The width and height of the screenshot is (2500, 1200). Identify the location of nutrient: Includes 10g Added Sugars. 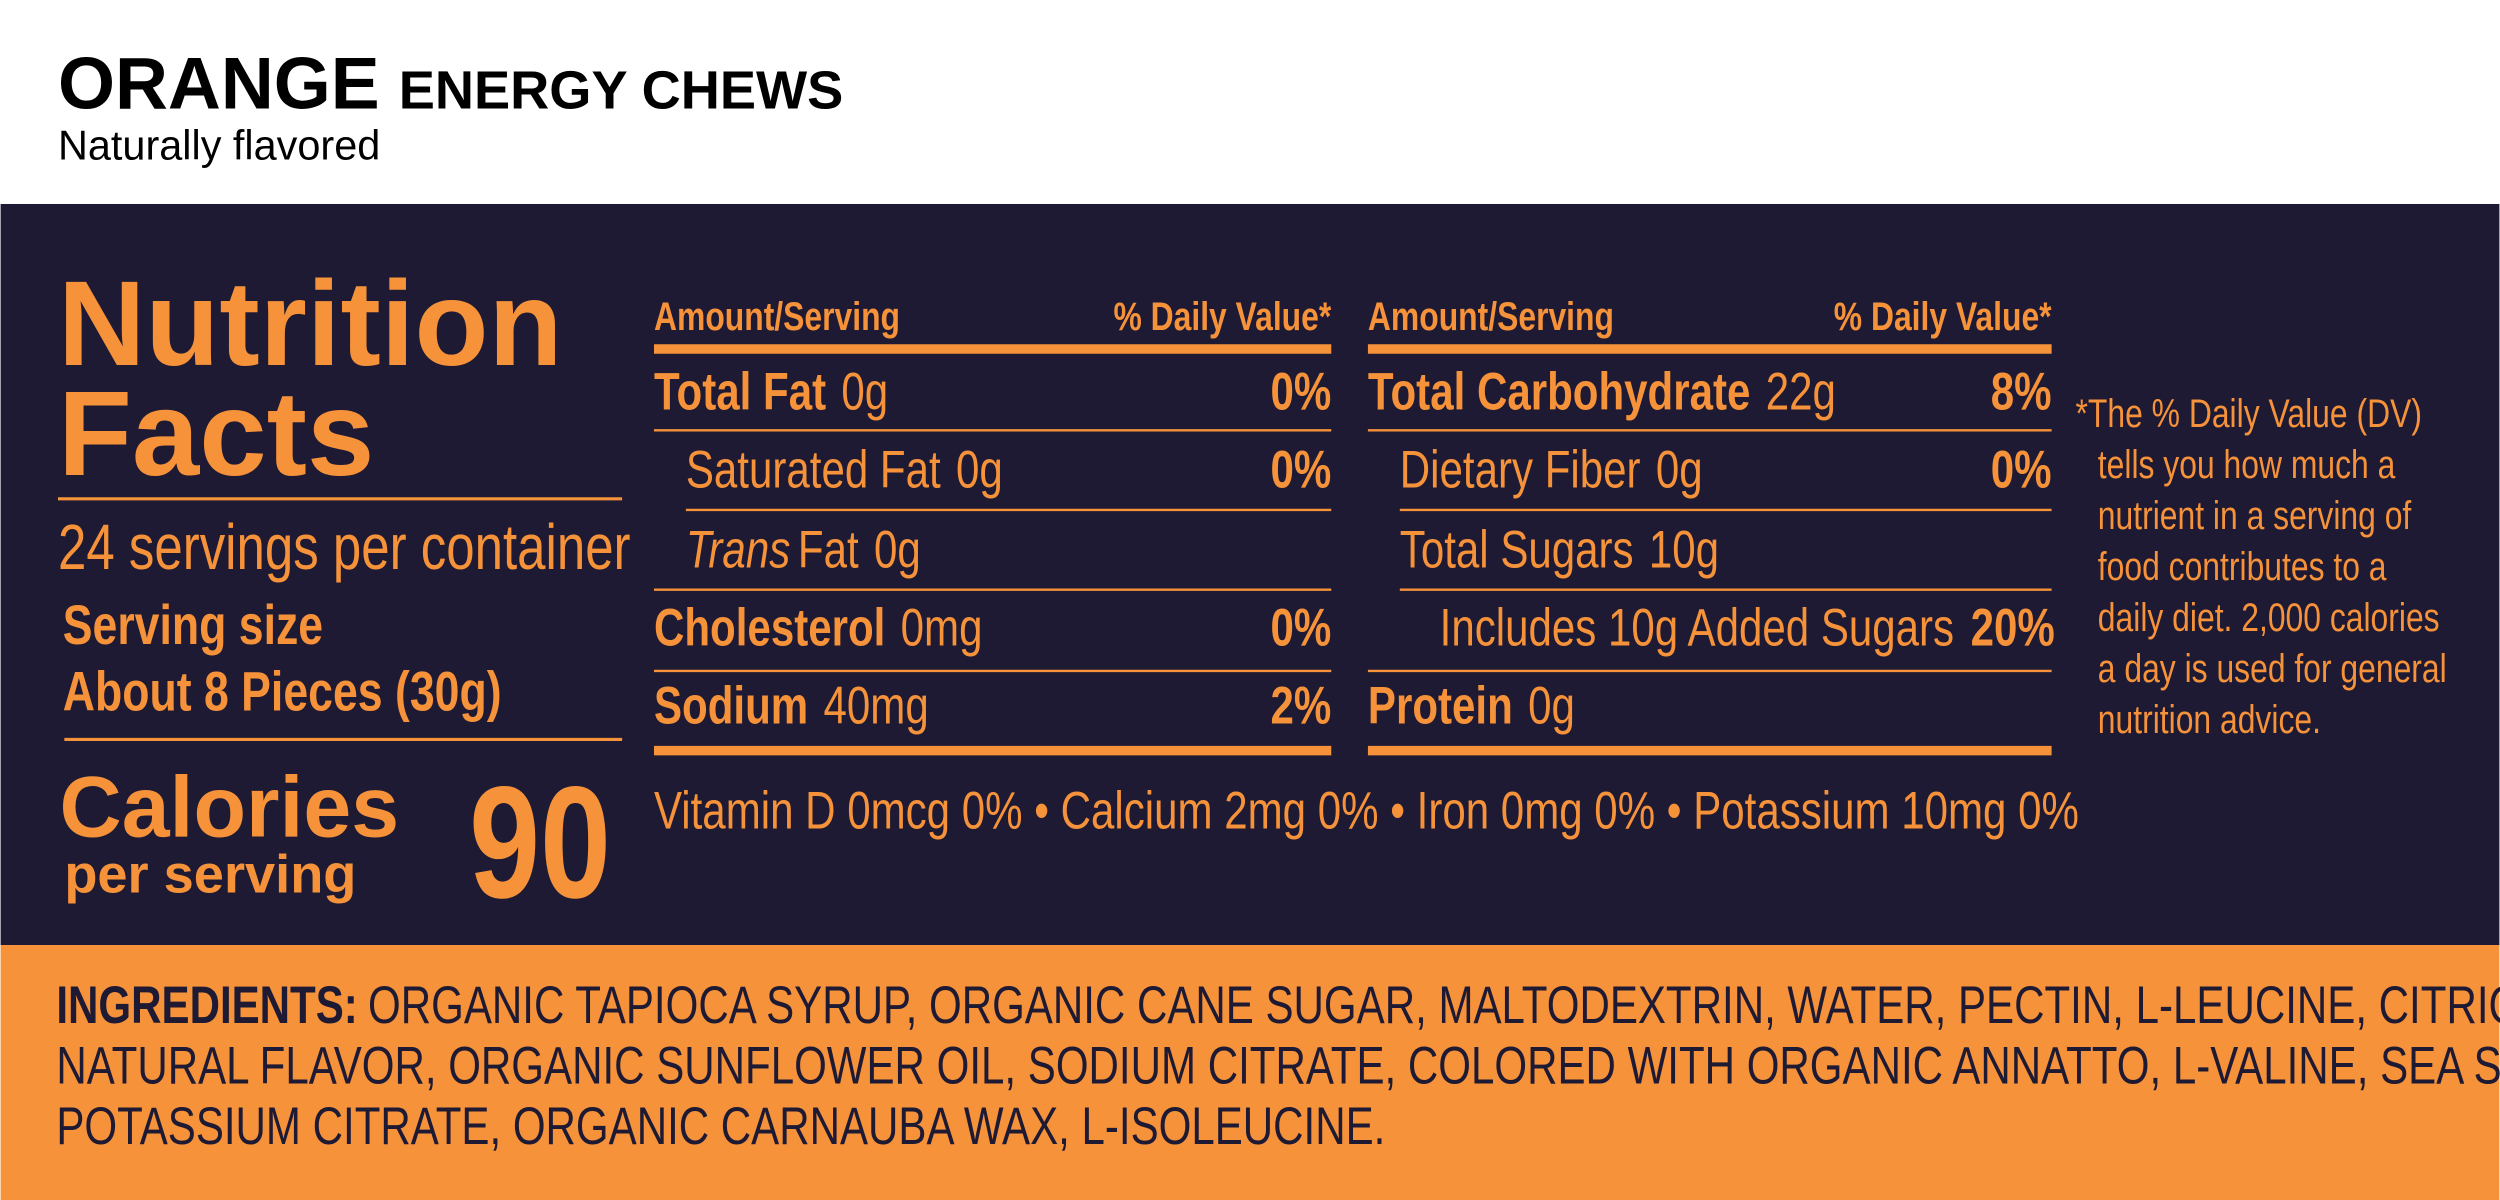
(1697, 628).